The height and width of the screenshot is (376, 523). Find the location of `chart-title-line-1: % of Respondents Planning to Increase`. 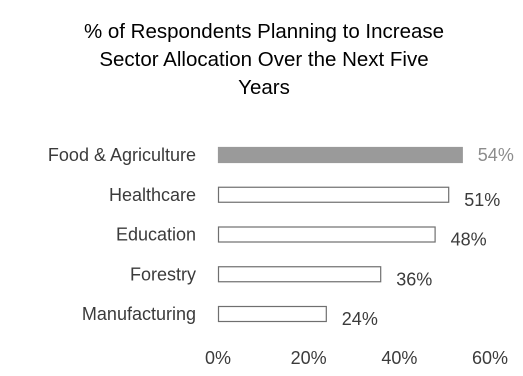

chart-title-line-1: % of Respondents Planning to Increase is located at coordinates (264, 31).